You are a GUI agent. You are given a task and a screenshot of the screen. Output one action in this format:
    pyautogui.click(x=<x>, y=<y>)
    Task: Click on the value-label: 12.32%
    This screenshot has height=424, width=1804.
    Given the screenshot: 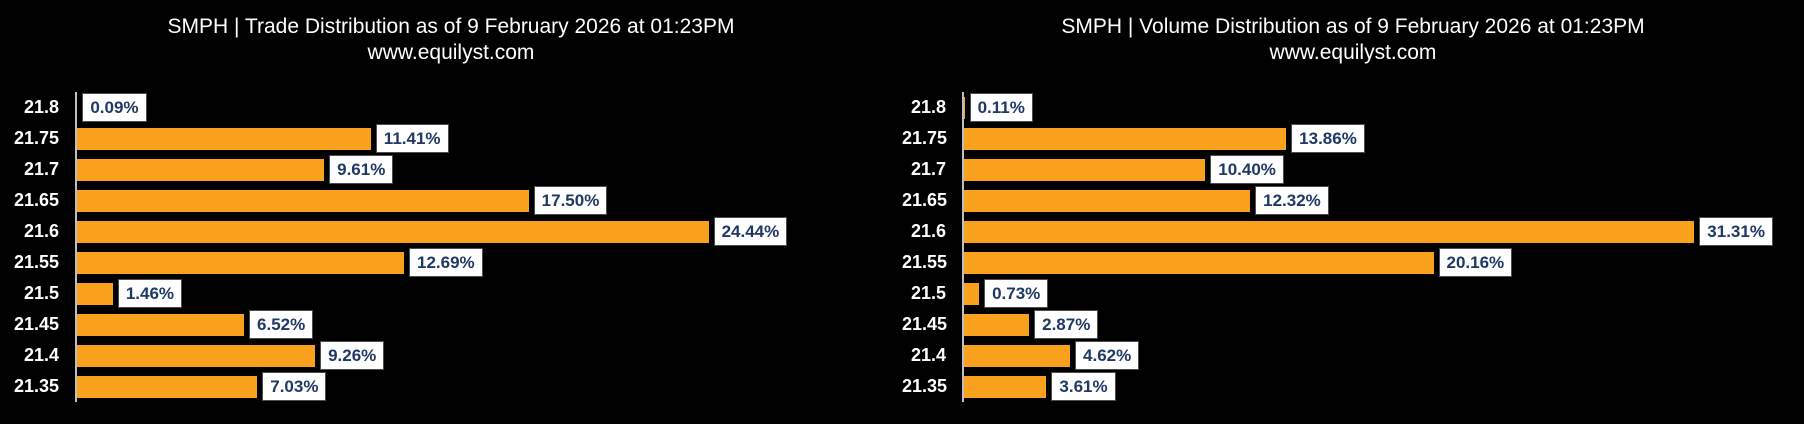 What is the action you would take?
    pyautogui.click(x=1292, y=200)
    